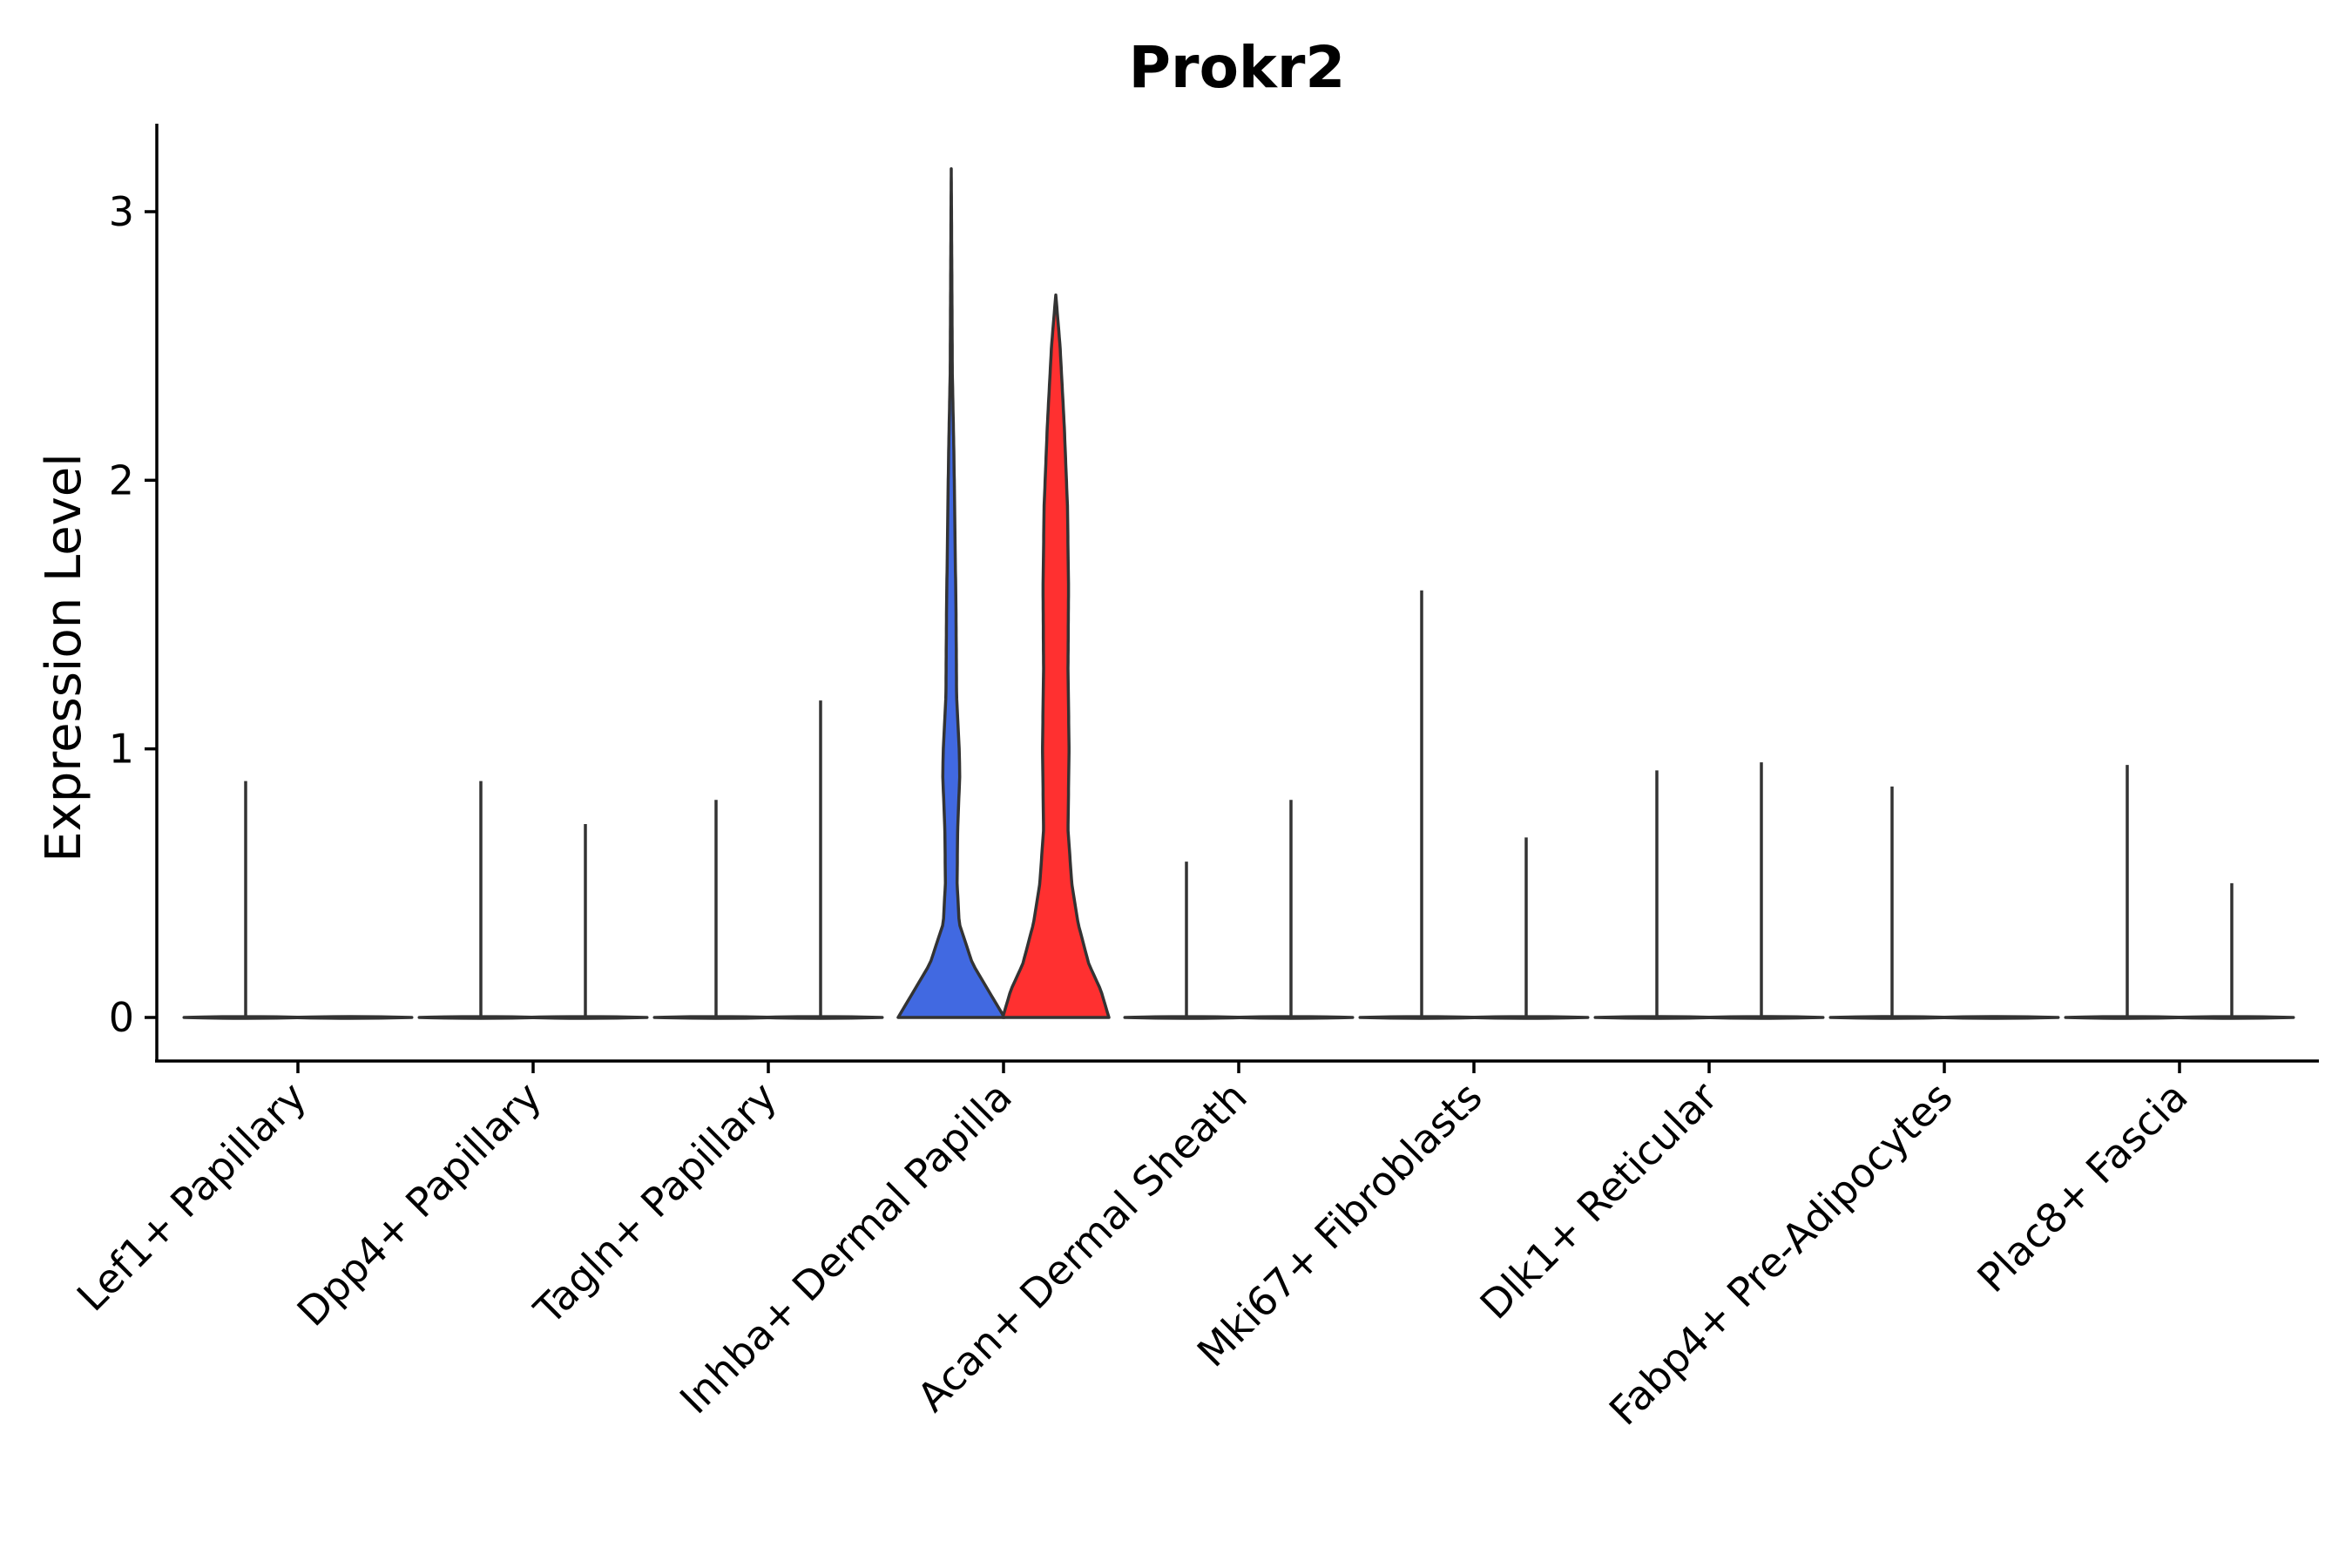 This screenshot has height=1568, width=2352. What do you see at coordinates (1599, 1201) in the screenshot?
I see `x-tick-label-6: Dlk1+ Reticular` at bounding box center [1599, 1201].